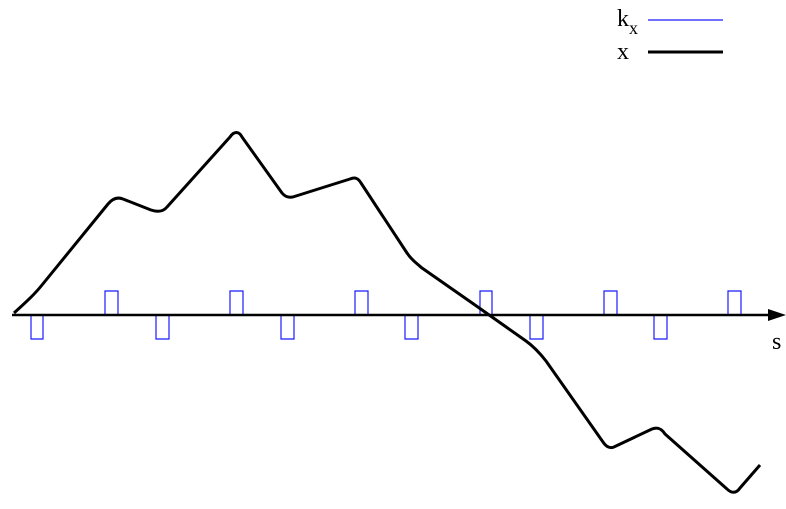  Describe the element at coordinates (776, 342) in the screenshot. I see `s-axis-label: s` at that location.